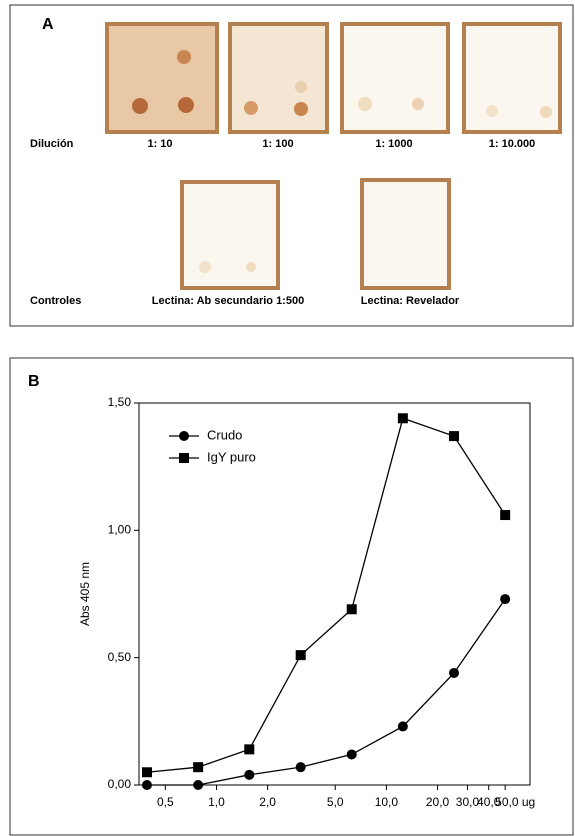 This screenshot has height=836, width=575. Describe the element at coordinates (410, 301) in the screenshot. I see `control-label: Lectina: Revelador` at that location.